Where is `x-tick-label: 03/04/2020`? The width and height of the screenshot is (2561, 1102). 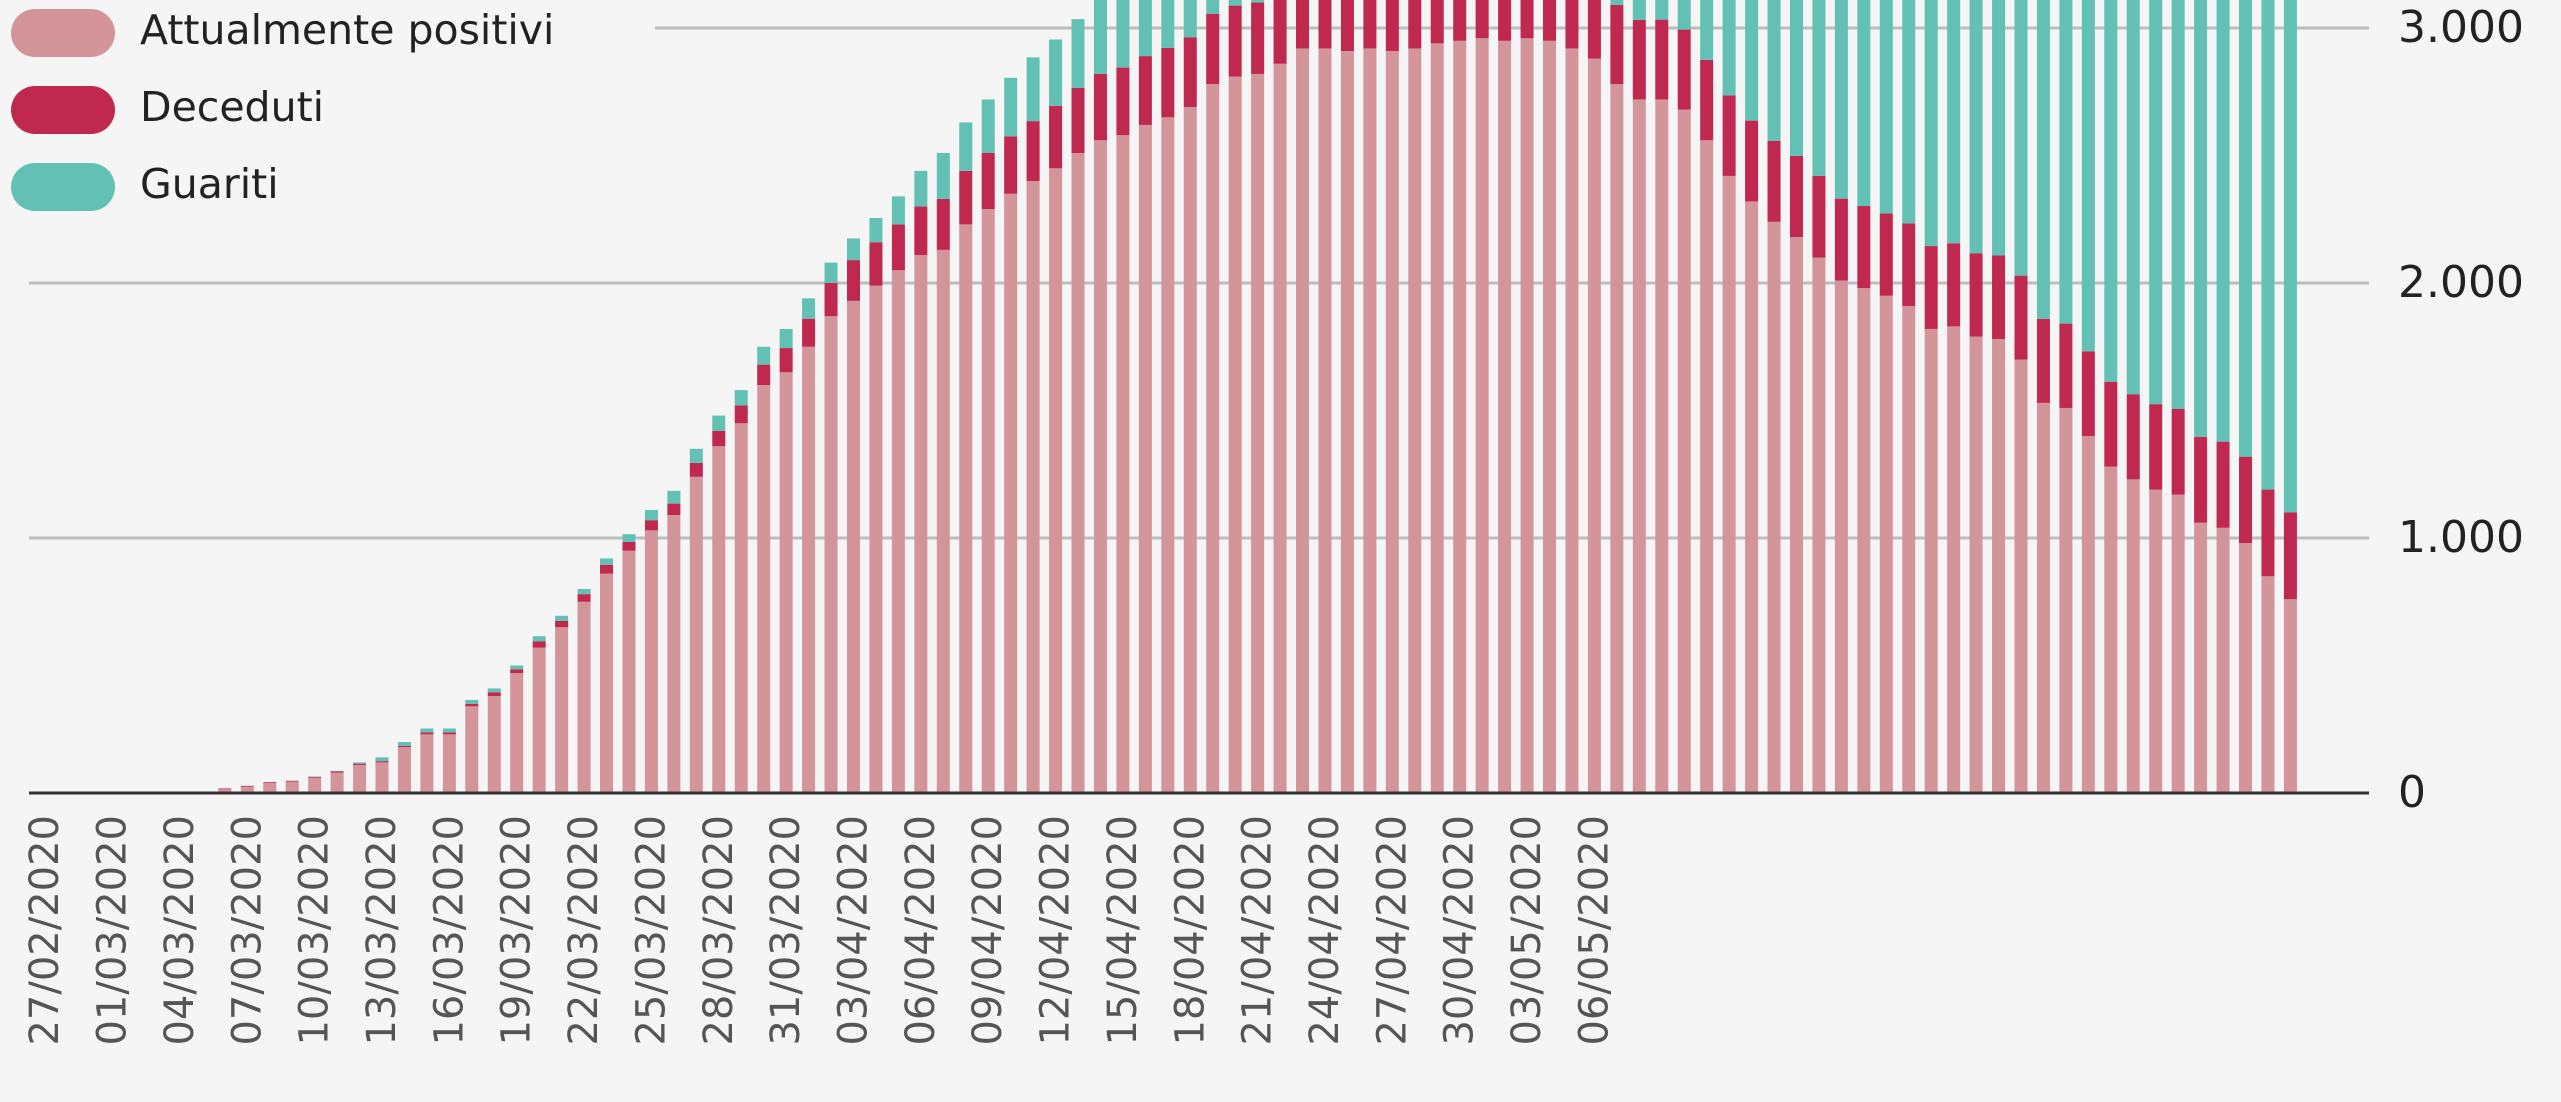
x-tick-label: 03/04/2020 is located at coordinates (853, 930).